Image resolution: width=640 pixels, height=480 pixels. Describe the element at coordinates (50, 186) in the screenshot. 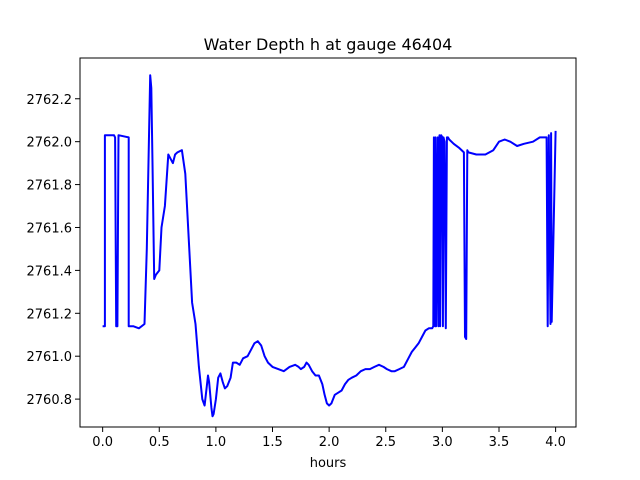

I see `y-tick-label: 2761.8` at that location.